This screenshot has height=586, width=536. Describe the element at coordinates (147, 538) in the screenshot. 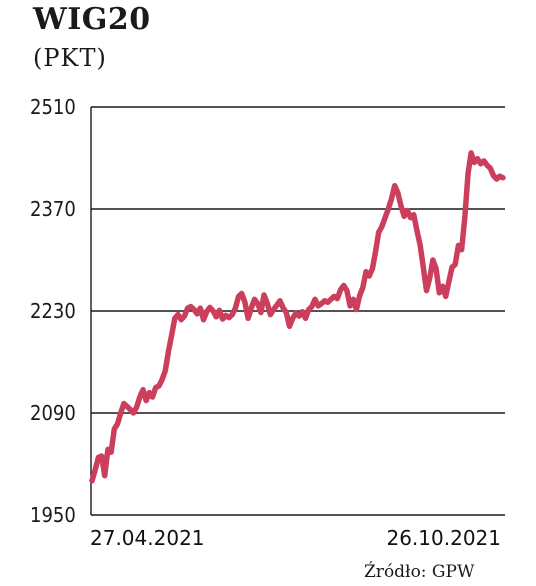

I see `x-tick-label: 27.04.2021` at that location.